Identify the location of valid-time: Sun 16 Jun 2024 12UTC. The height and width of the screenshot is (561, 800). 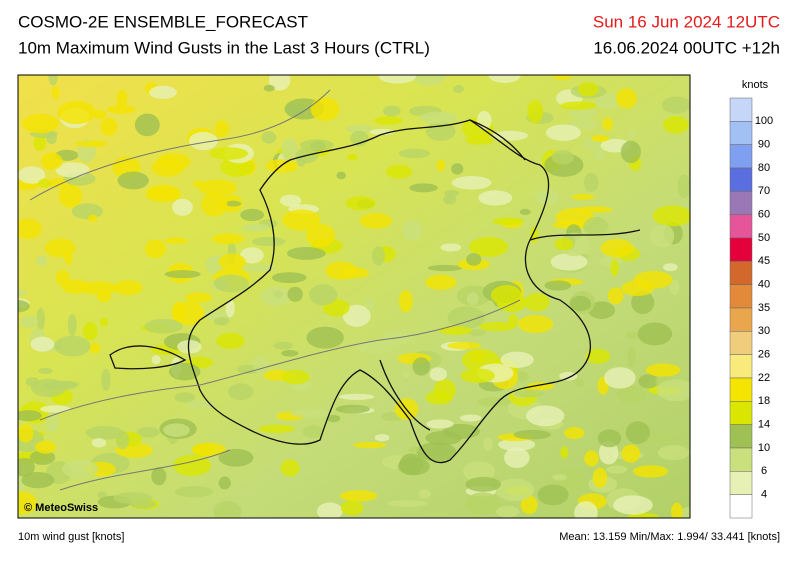
(686, 21).